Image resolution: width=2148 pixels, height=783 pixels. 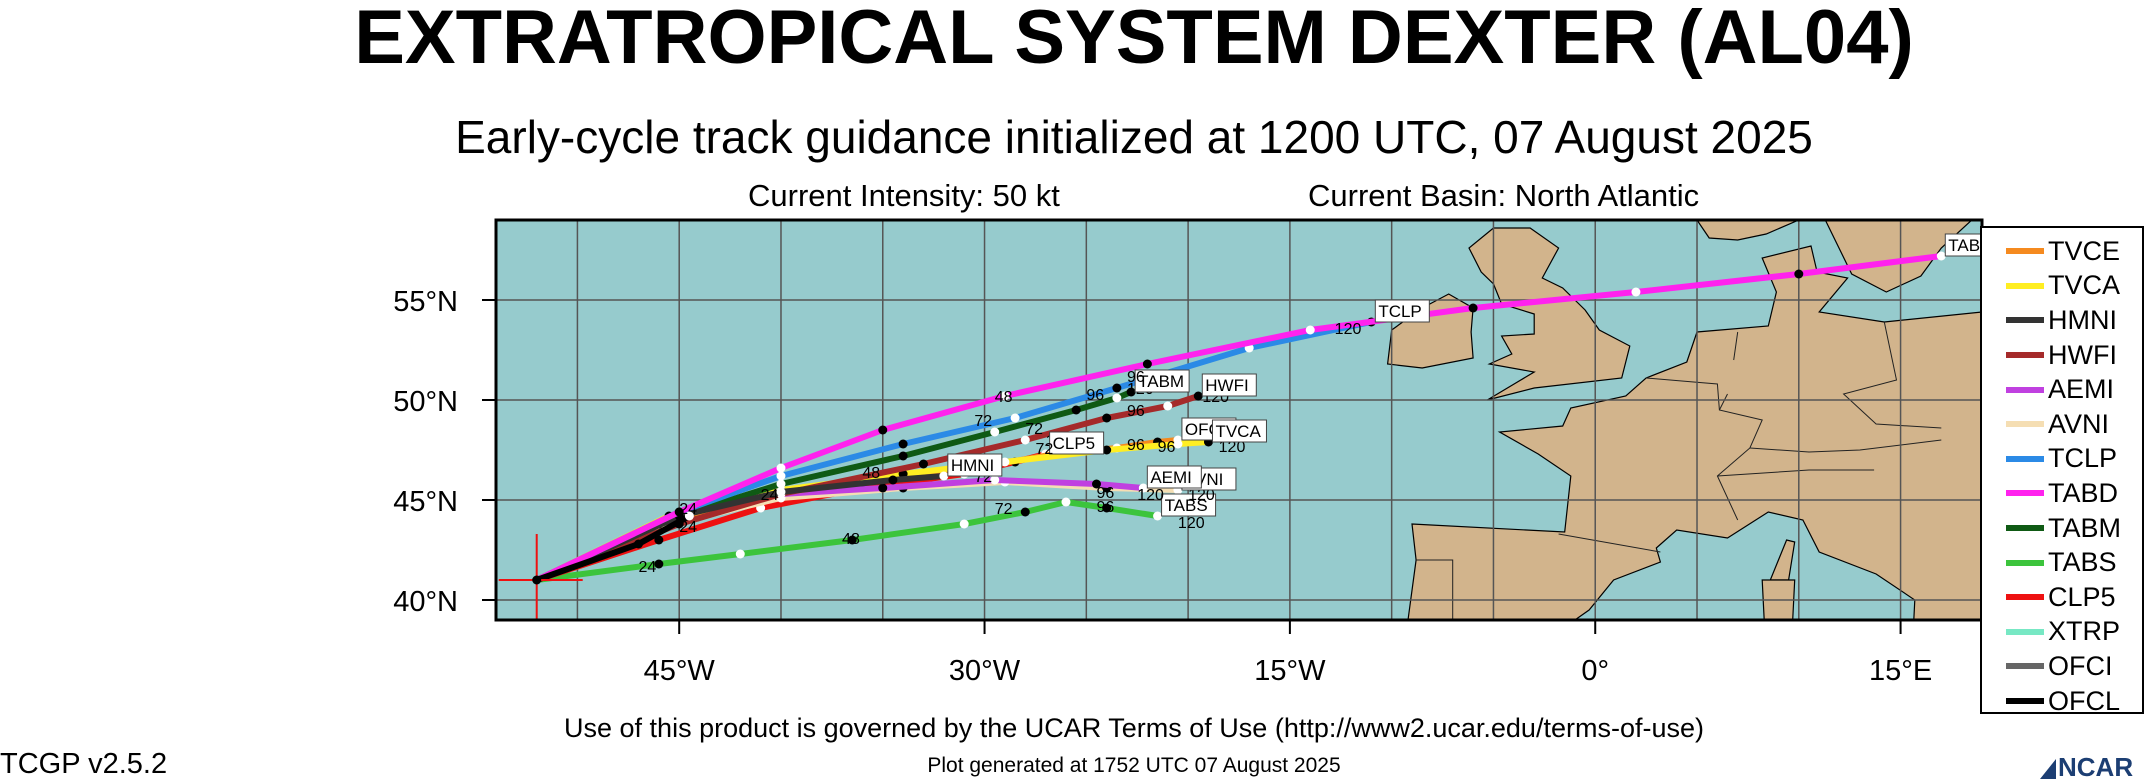 I want to click on legend-item-tclp: TCLP, so click(x=2062, y=459).